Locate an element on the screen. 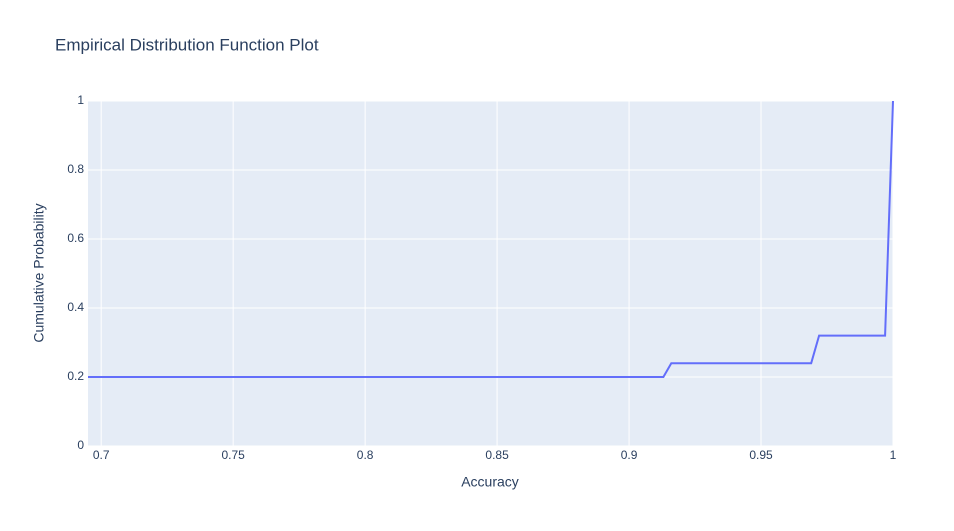  x-tick-label: 0.9 is located at coordinates (629, 455).